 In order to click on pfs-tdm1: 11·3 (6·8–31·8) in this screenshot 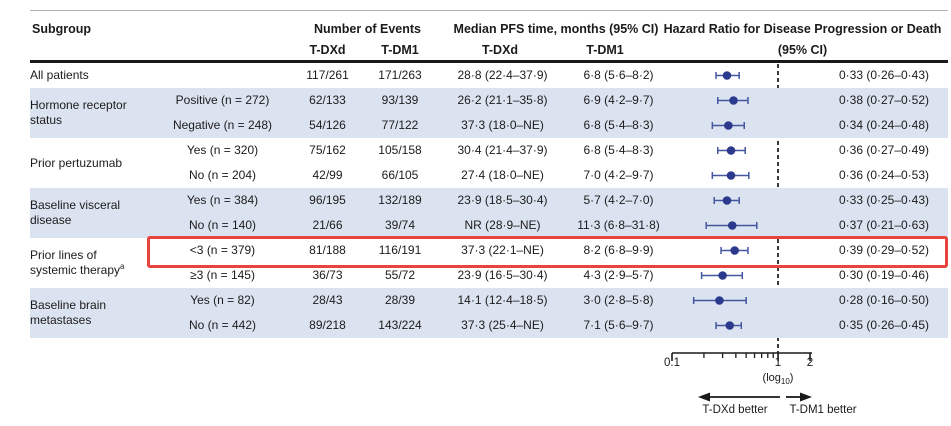, I will do `click(618, 225)`.